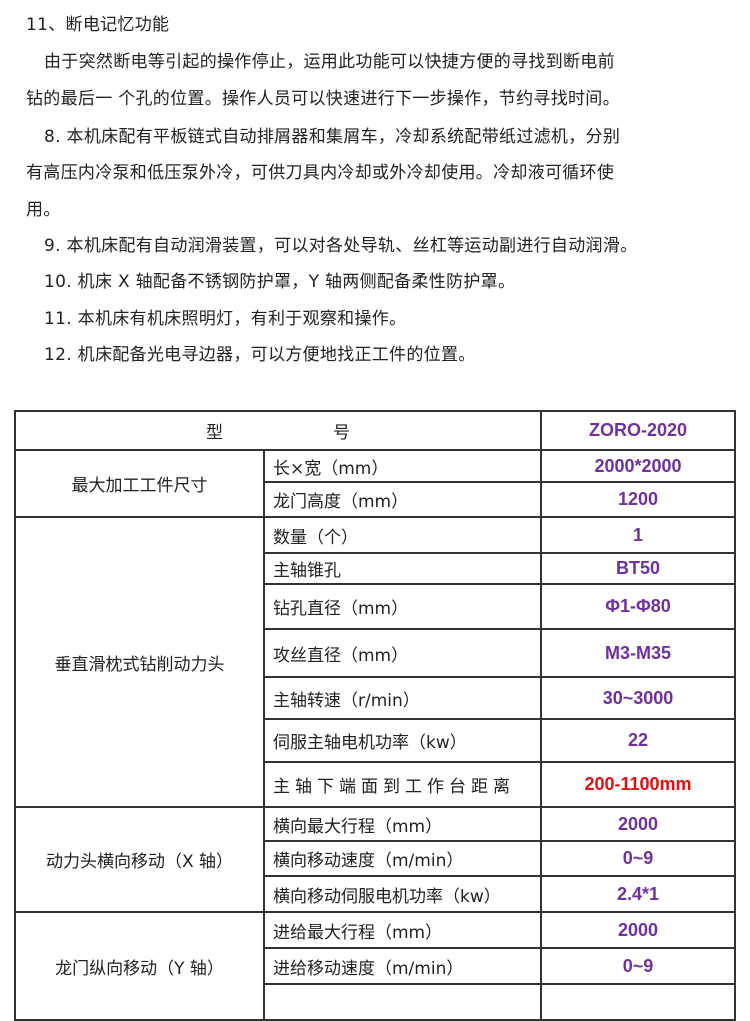 The image size is (750, 1021). I want to click on group-label: 垂直滑枕式钻削动力头, so click(139, 662).